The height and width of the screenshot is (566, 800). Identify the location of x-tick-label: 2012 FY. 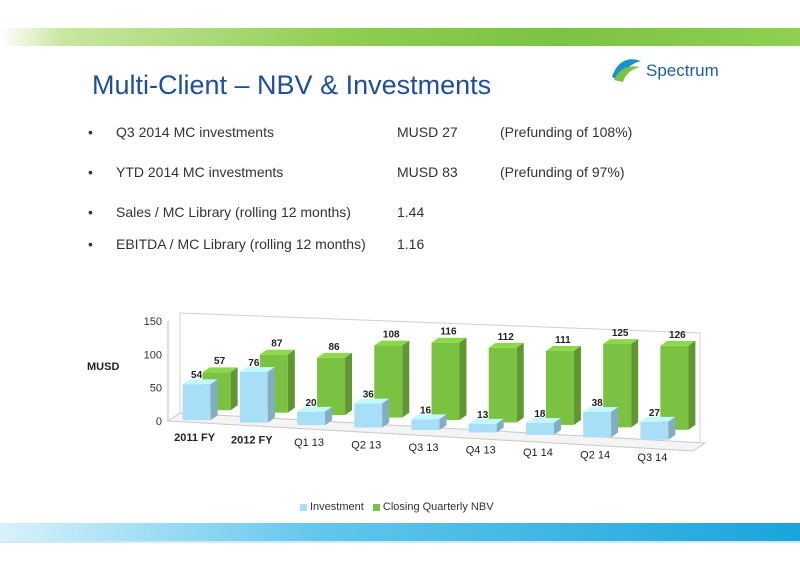
(252, 441).